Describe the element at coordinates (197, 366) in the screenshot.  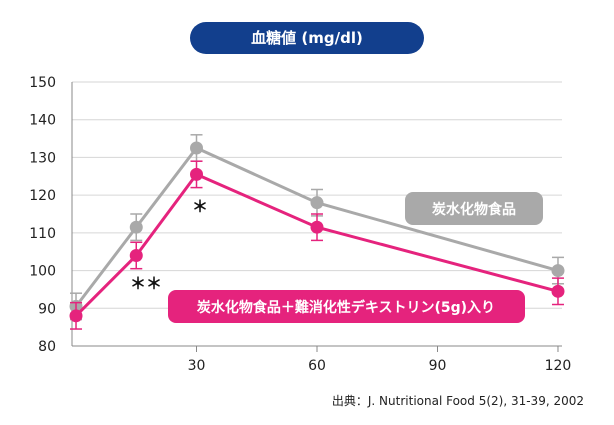
I see `x-tick-label: 30` at that location.